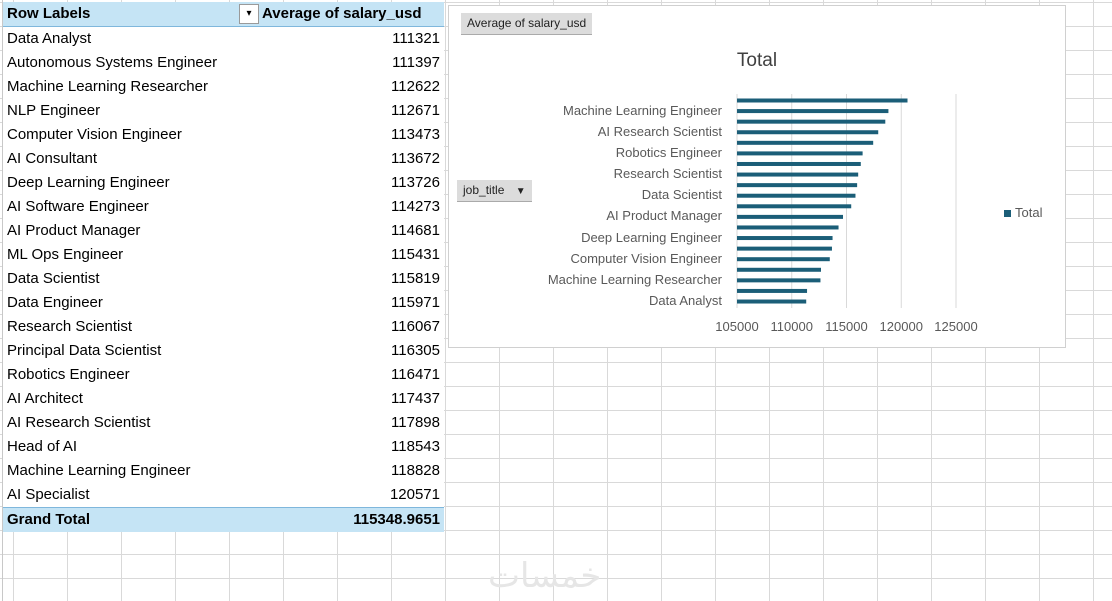 Image resolution: width=1112 pixels, height=601 pixels. Describe the element at coordinates (494, 191) in the screenshot. I see `axis-field-button: job_title ▼` at that location.